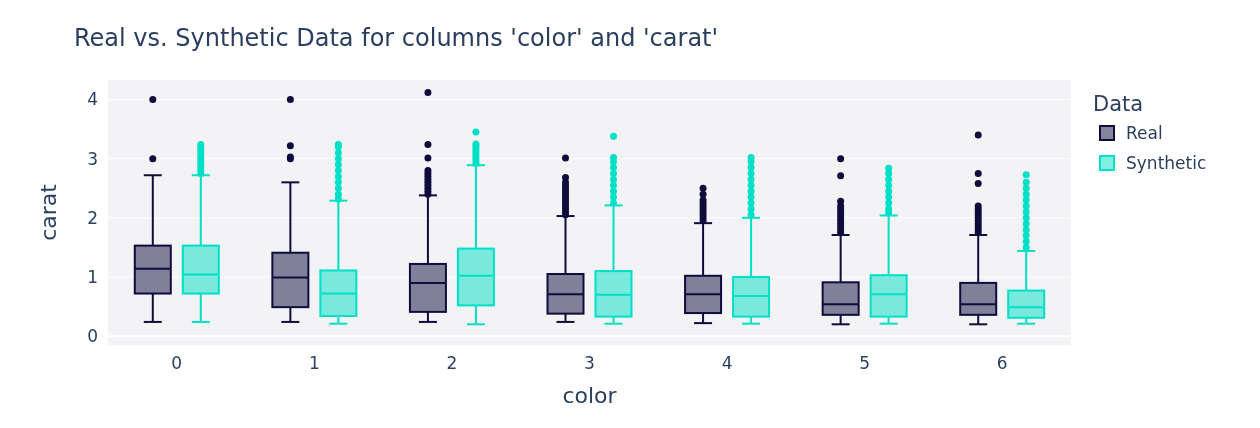 This screenshot has width=1260, height=428. What do you see at coordinates (1118, 104) in the screenshot?
I see `legend-title: Data` at bounding box center [1118, 104].